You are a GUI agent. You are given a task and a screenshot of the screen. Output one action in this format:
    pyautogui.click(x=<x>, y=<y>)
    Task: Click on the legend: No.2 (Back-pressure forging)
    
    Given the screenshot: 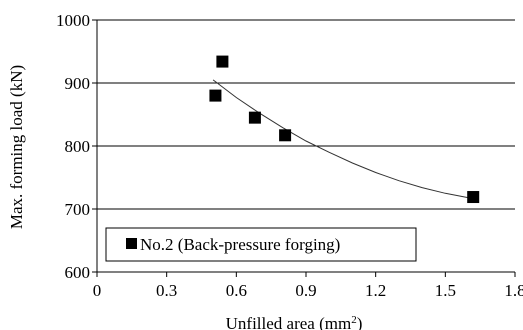 What is the action you would take?
    pyautogui.click(x=261, y=244)
    